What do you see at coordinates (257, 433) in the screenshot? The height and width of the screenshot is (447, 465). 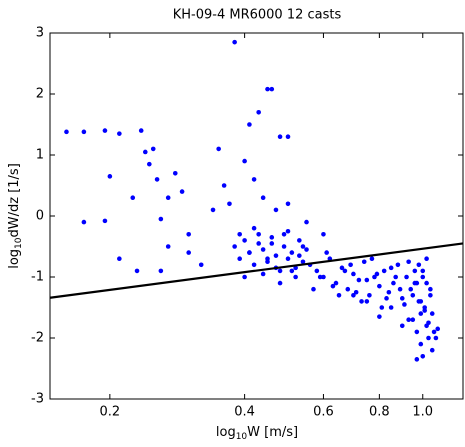 I see `x-axis-label: log10W [m/s]` at bounding box center [257, 433].